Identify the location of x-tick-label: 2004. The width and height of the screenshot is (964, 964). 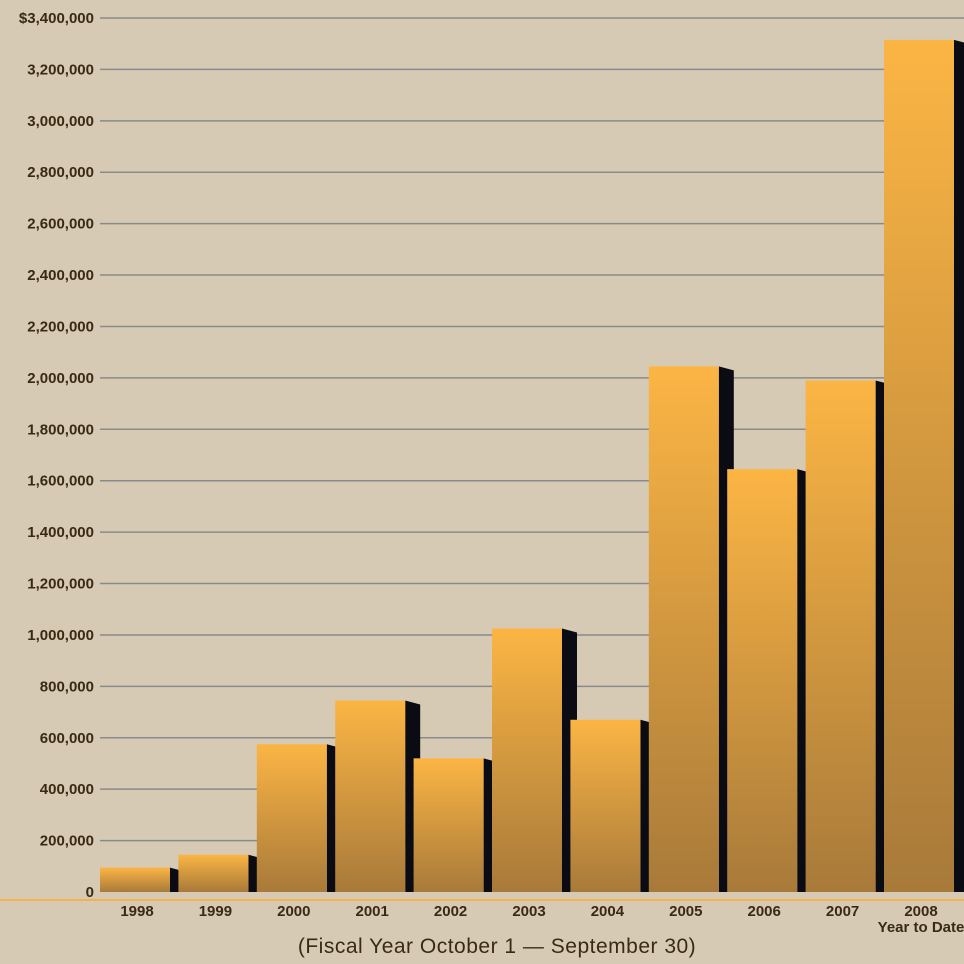
(608, 911).